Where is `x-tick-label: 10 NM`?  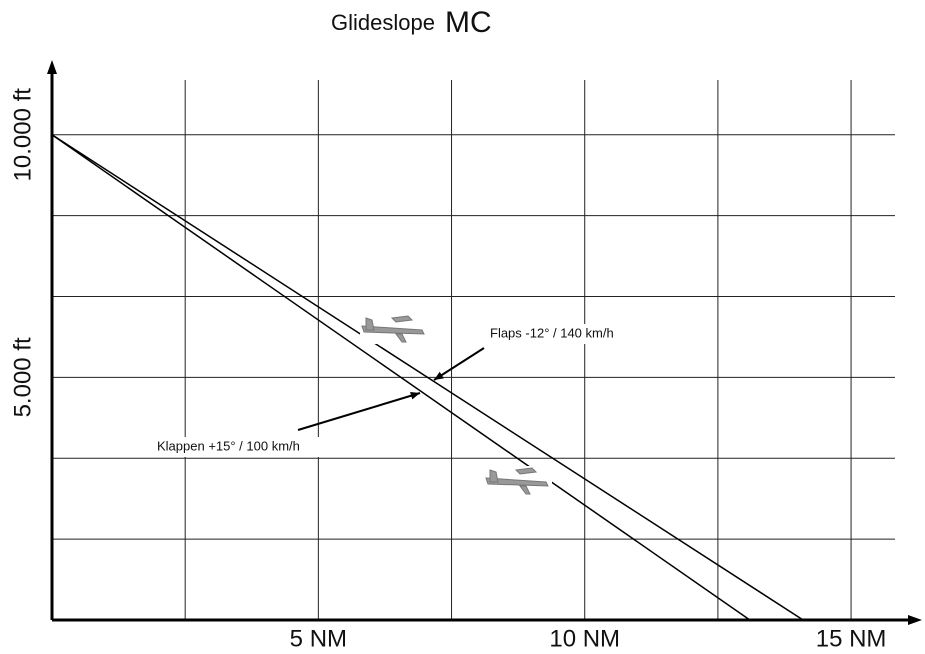
x-tick-label: 10 NM is located at coordinates (584, 638).